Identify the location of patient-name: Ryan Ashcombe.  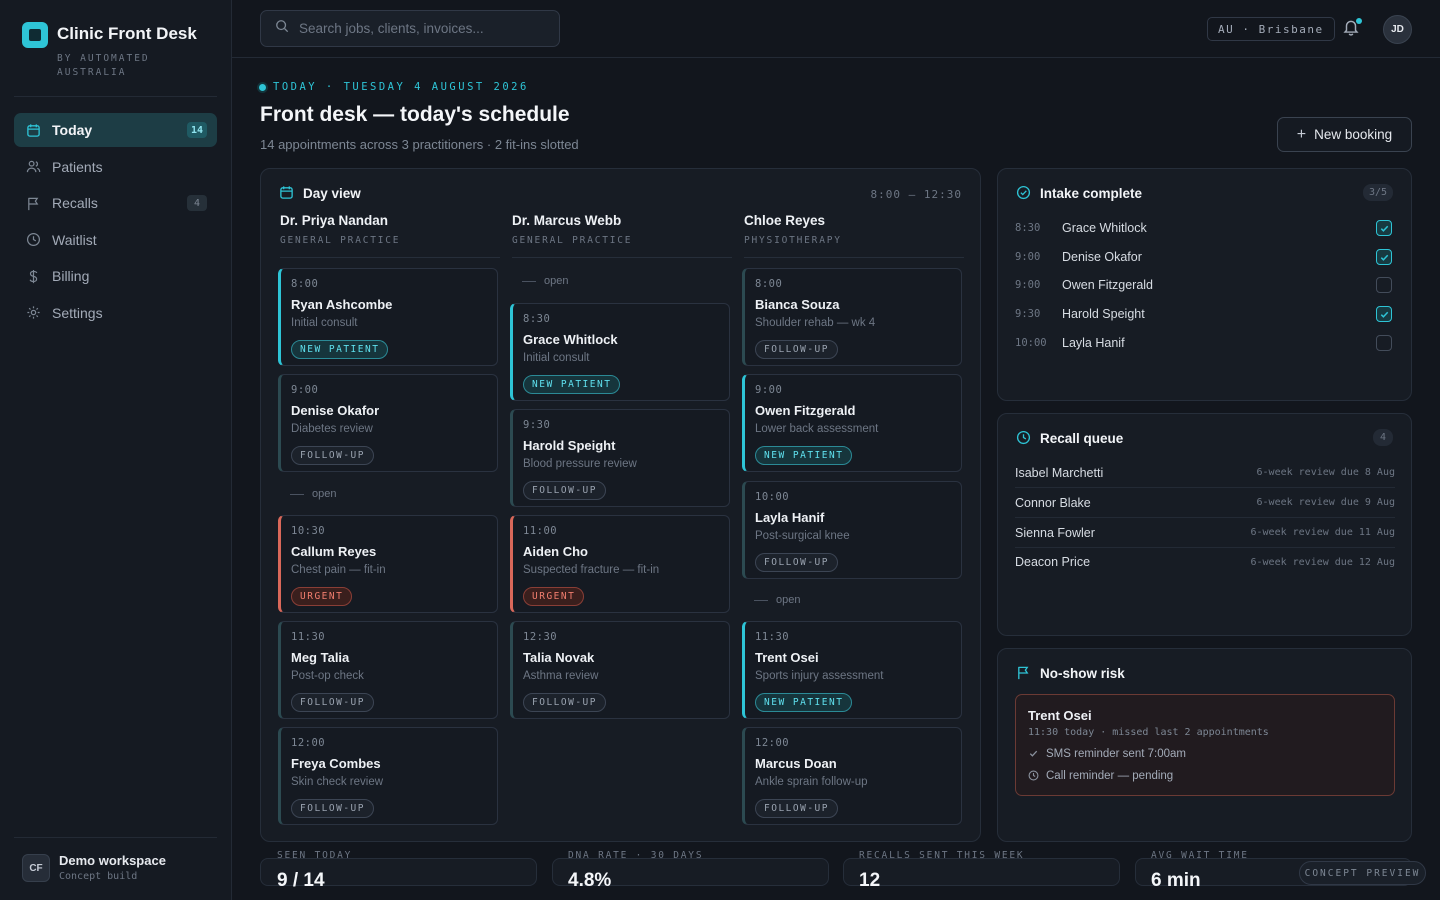
(342, 304).